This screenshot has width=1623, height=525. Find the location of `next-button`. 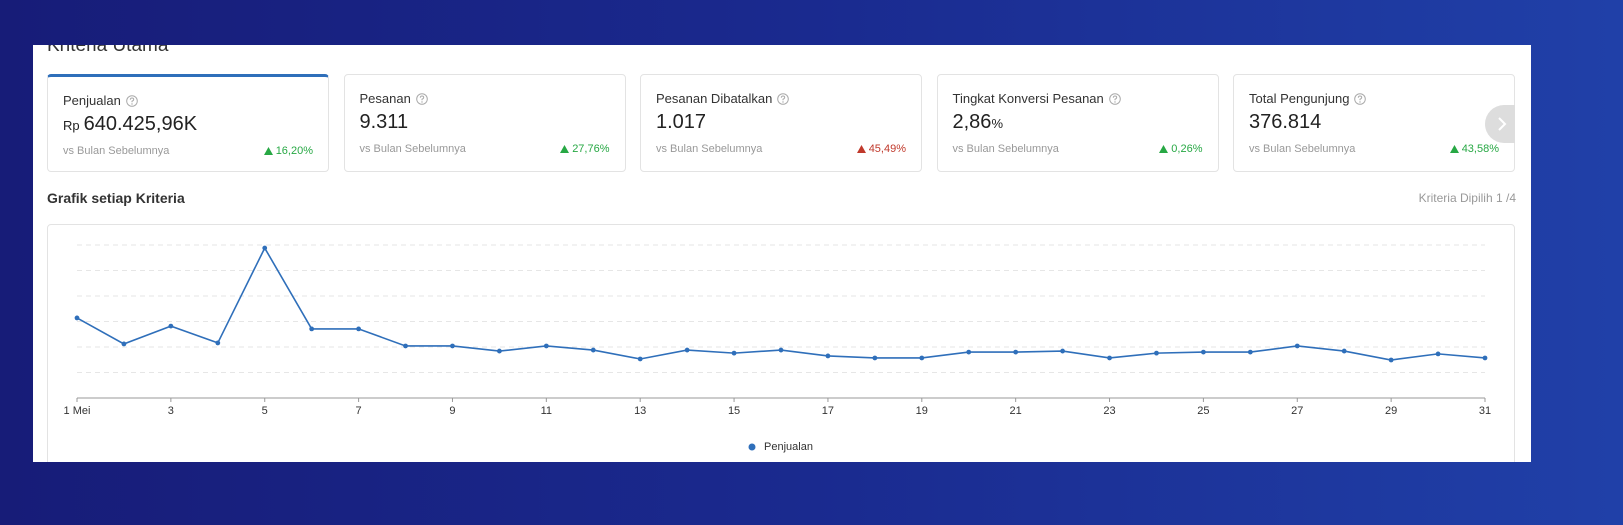

next-button is located at coordinates (1500, 124).